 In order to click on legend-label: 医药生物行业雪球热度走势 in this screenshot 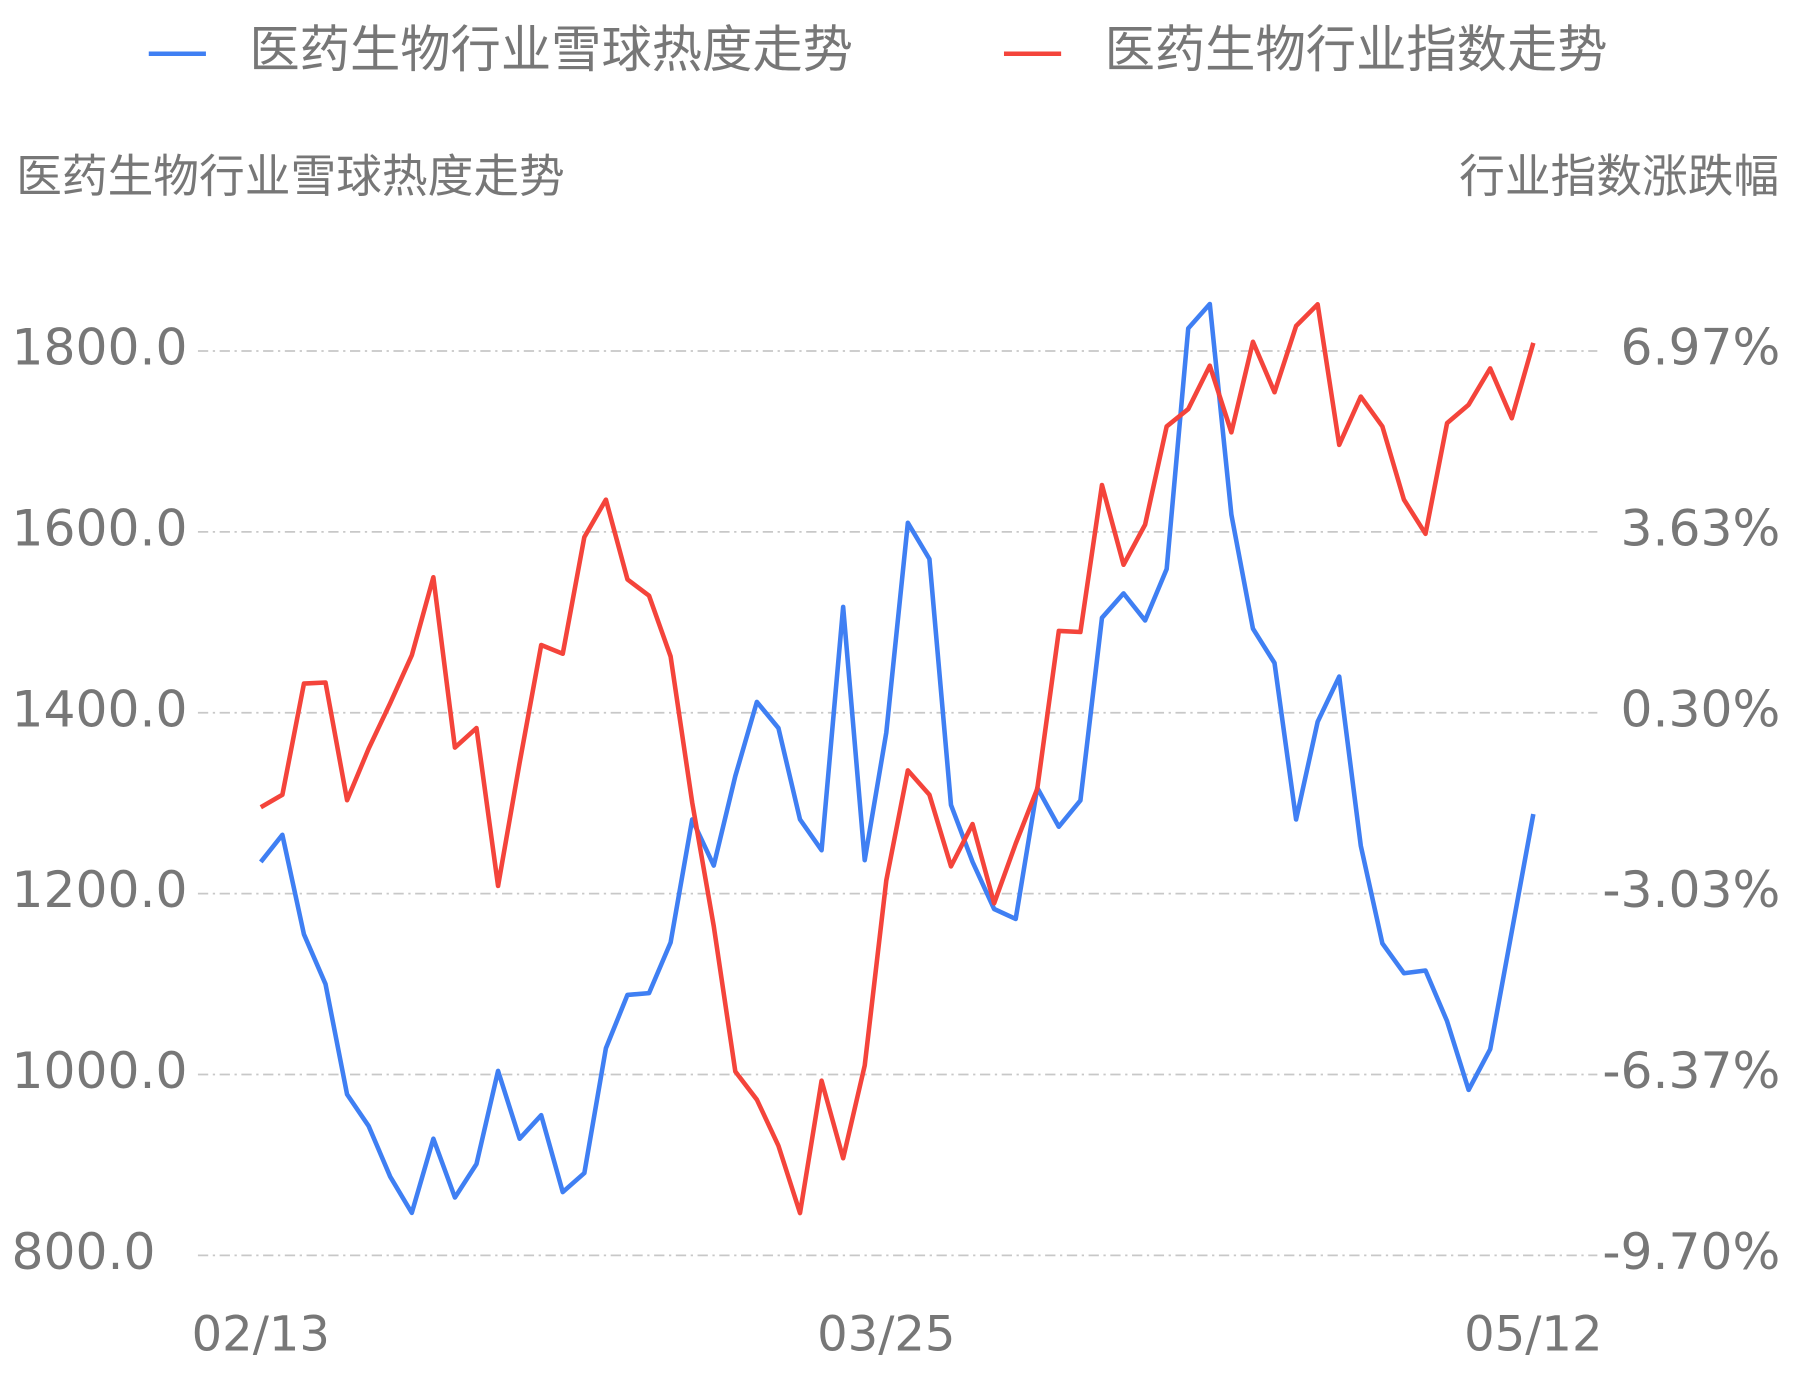, I will do `click(551, 49)`.